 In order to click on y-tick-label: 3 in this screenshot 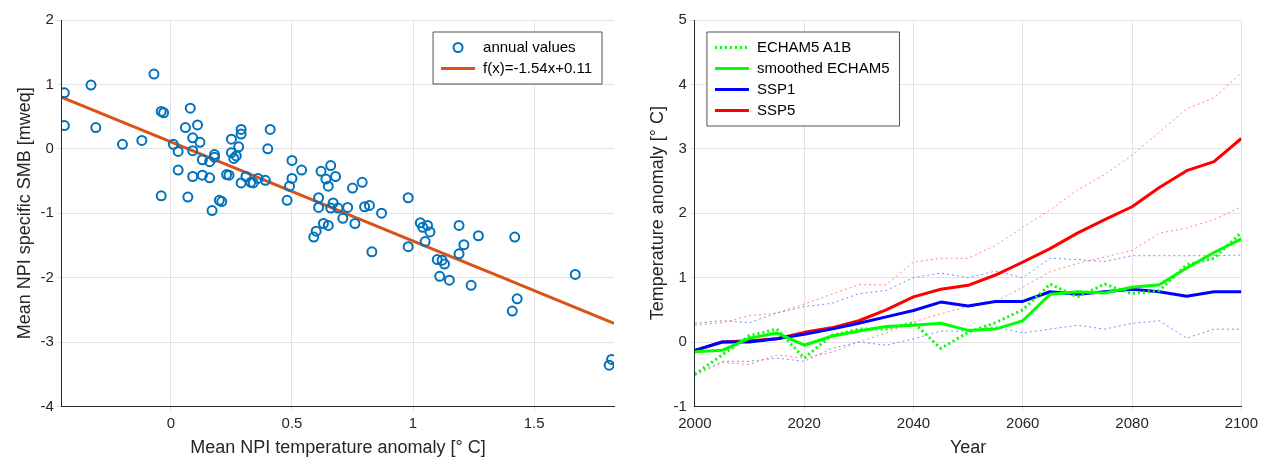, I will do `click(682, 147)`.